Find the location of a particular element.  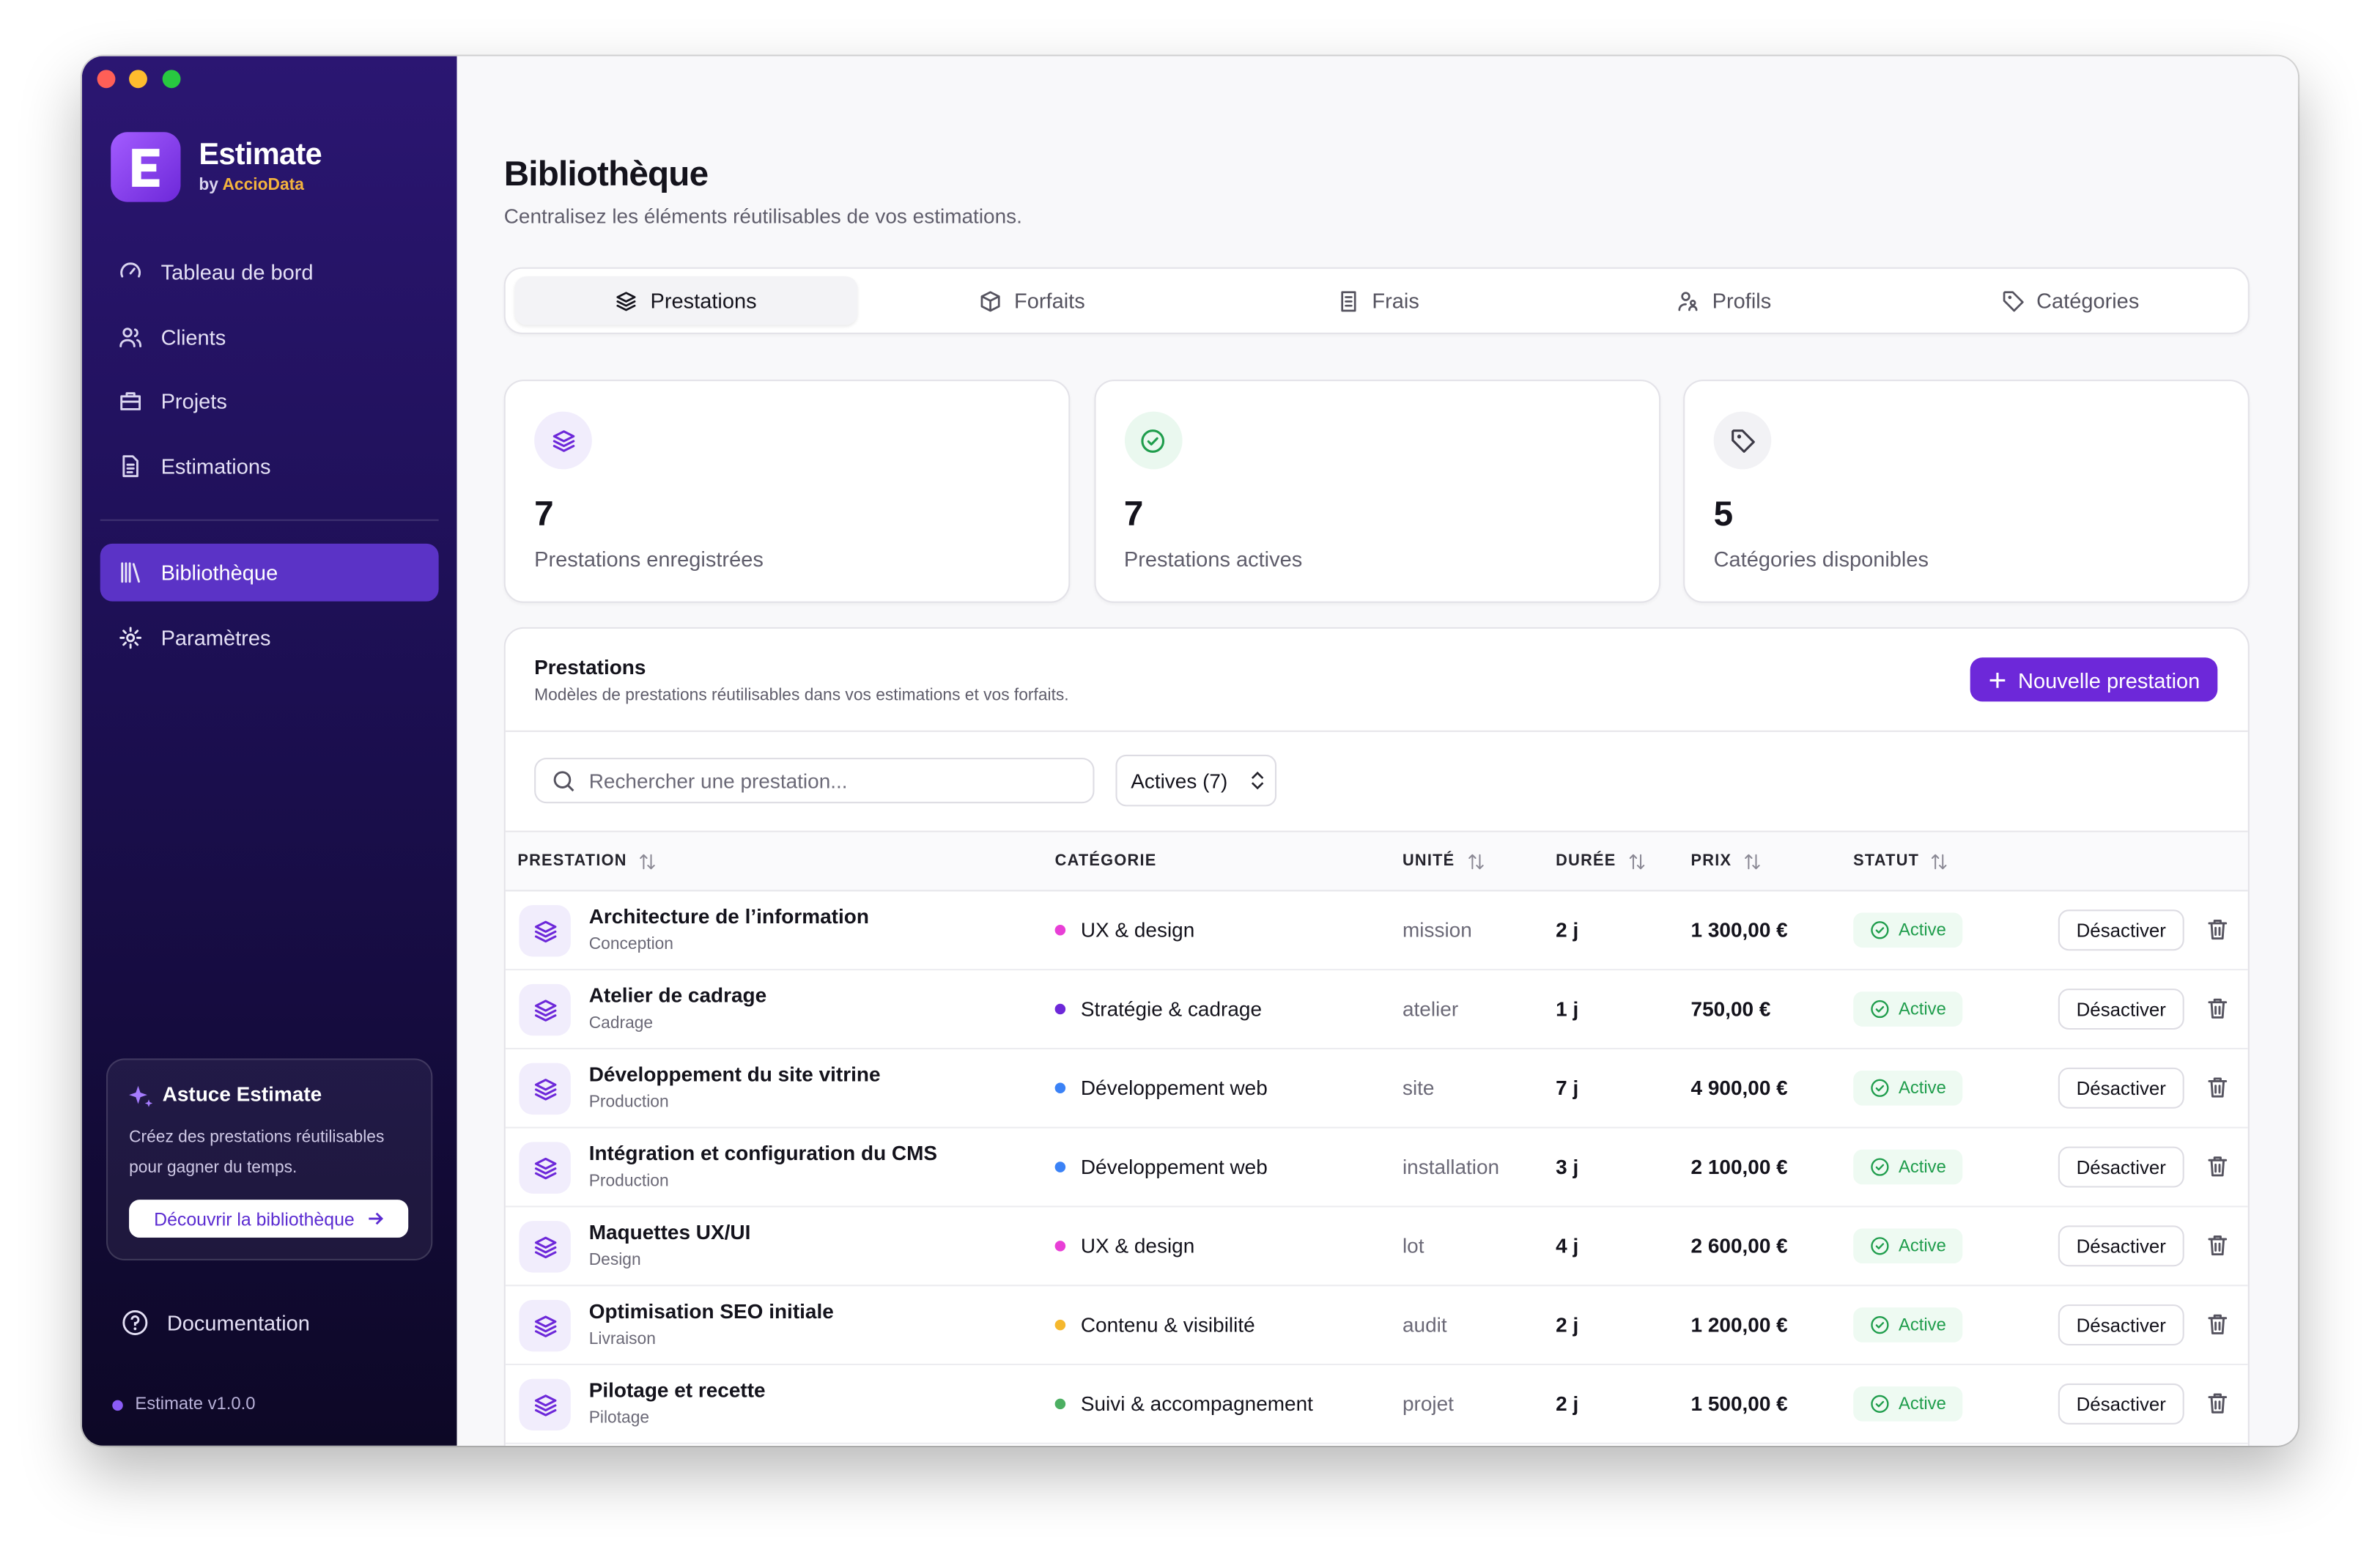

tip-button: Découvrir la bibliothèque is located at coordinates (269, 1219).